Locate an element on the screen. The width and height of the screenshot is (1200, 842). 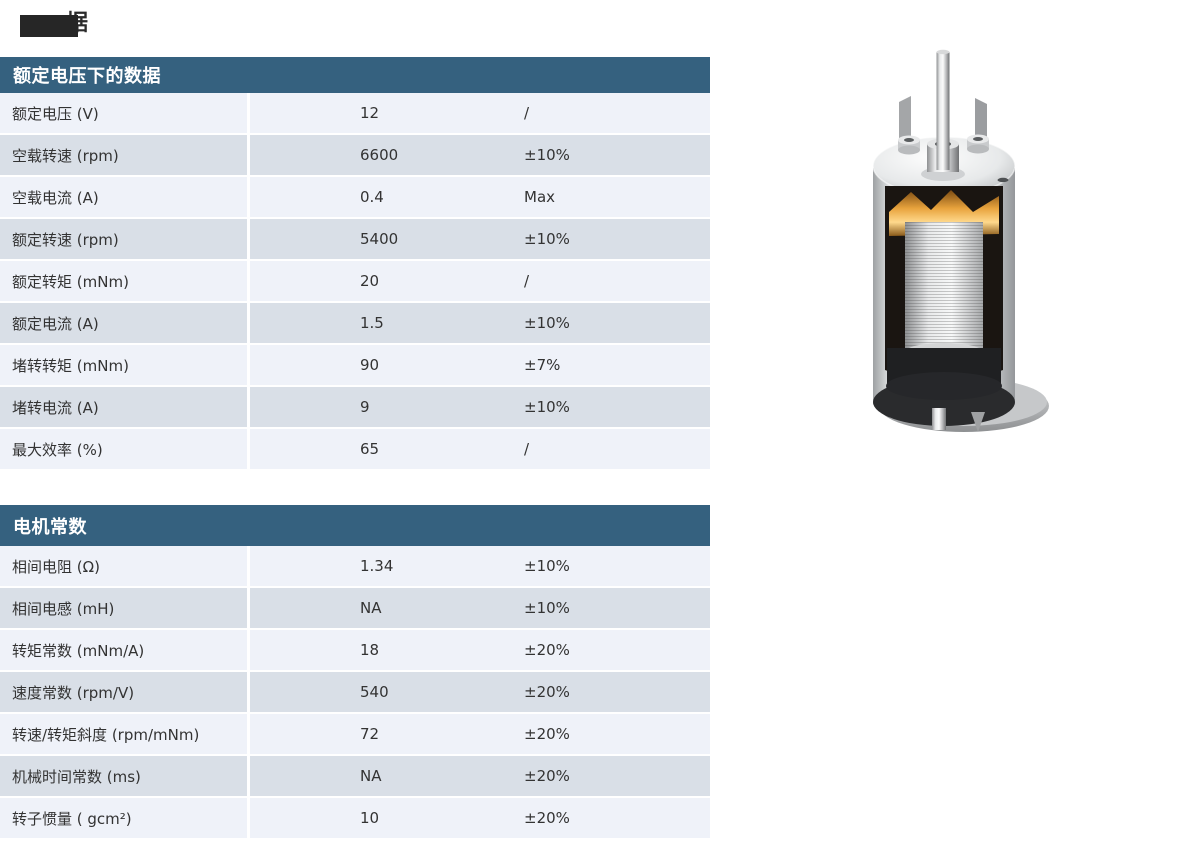
table-row: 空载转速 (rpm) 6600 ±10% is located at coordinates (355, 156).